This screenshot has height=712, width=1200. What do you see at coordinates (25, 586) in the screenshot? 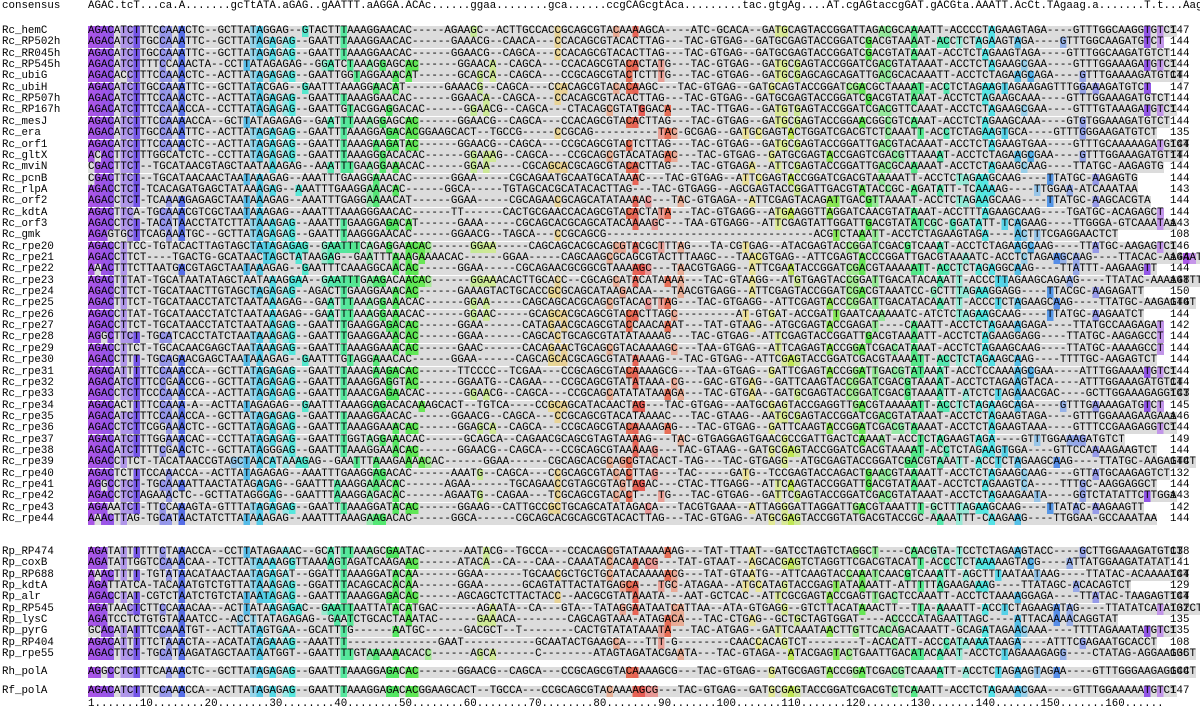
I see `sequence-name: Rp_kdtA` at bounding box center [25, 586].